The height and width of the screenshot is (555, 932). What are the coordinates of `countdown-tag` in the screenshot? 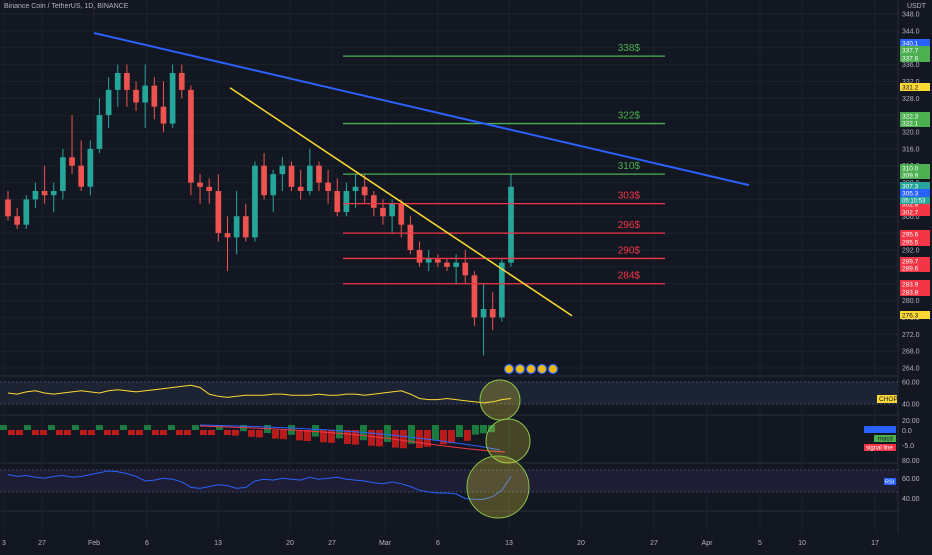 It's located at (915, 200).